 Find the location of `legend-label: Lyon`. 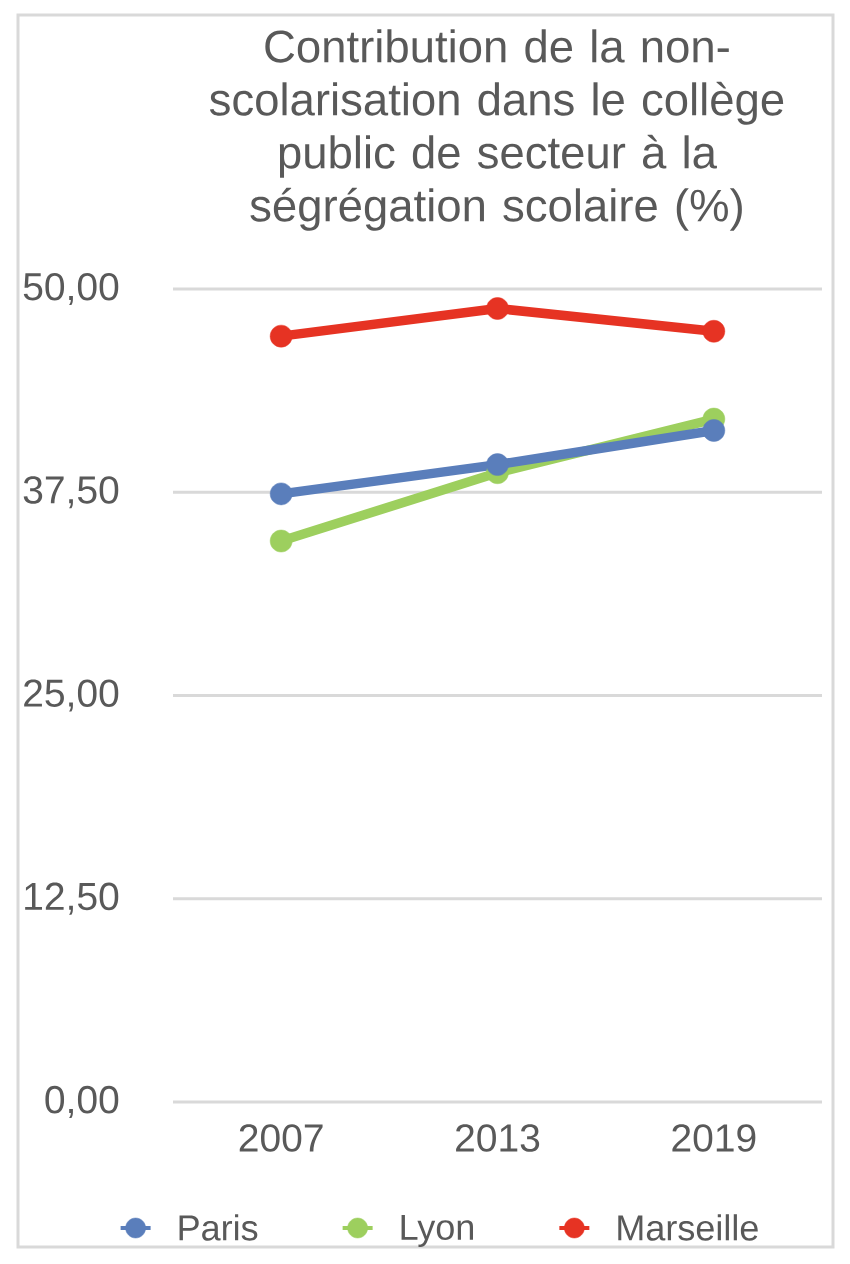

legend-label: Lyon is located at coordinates (437, 1231).